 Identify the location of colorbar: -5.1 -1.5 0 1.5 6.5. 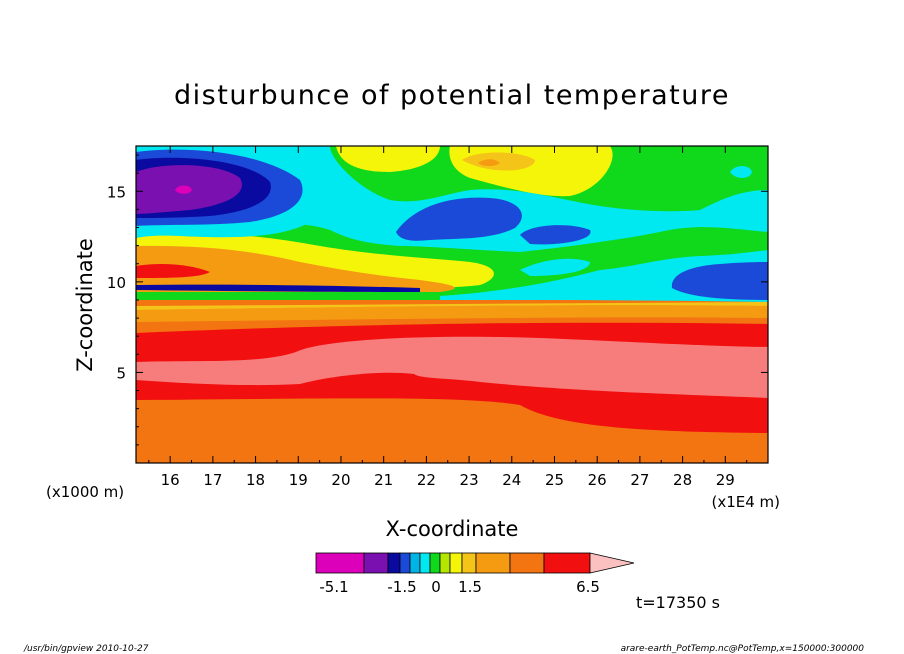
(475, 574).